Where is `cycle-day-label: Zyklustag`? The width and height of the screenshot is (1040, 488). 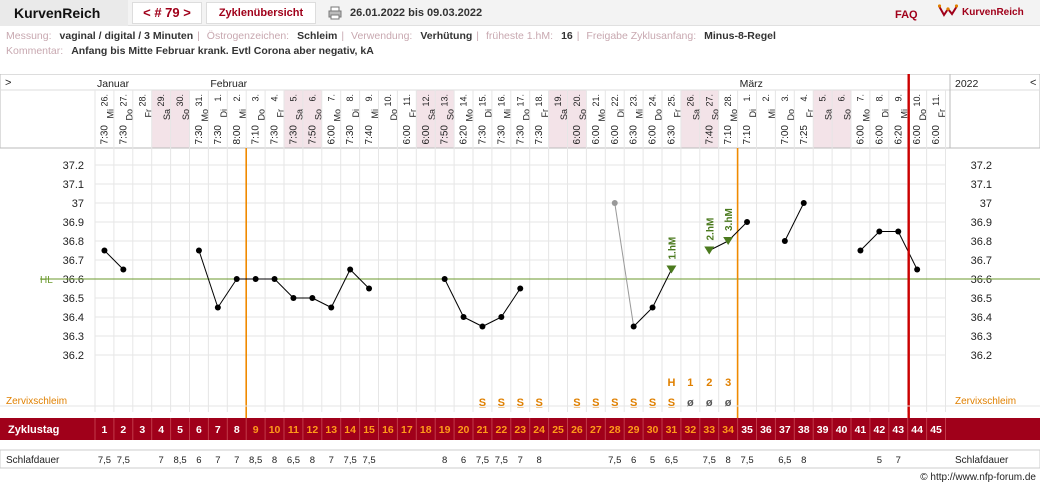
cycle-day-label: Zyklustag is located at coordinates (33, 430).